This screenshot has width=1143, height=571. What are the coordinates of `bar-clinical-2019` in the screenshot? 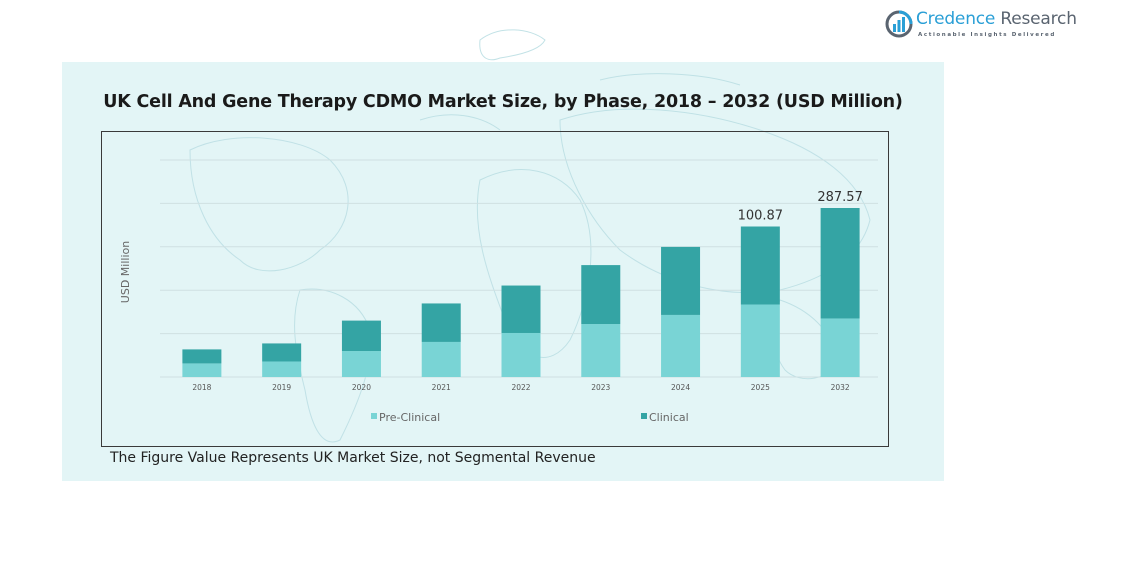 It's located at (282, 352).